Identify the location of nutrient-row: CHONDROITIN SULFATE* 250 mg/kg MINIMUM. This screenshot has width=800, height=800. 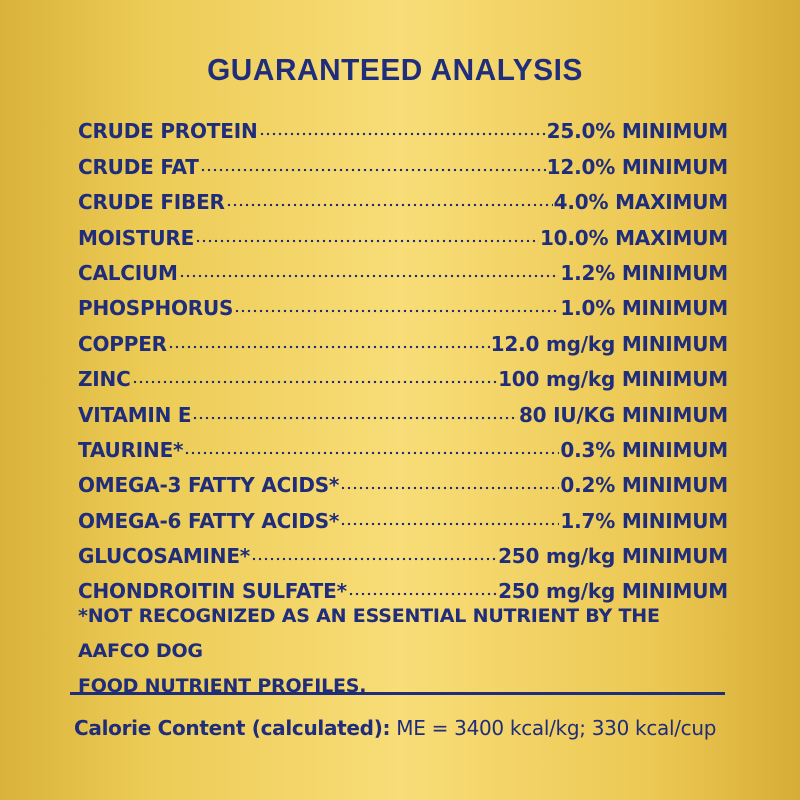
(403, 583).